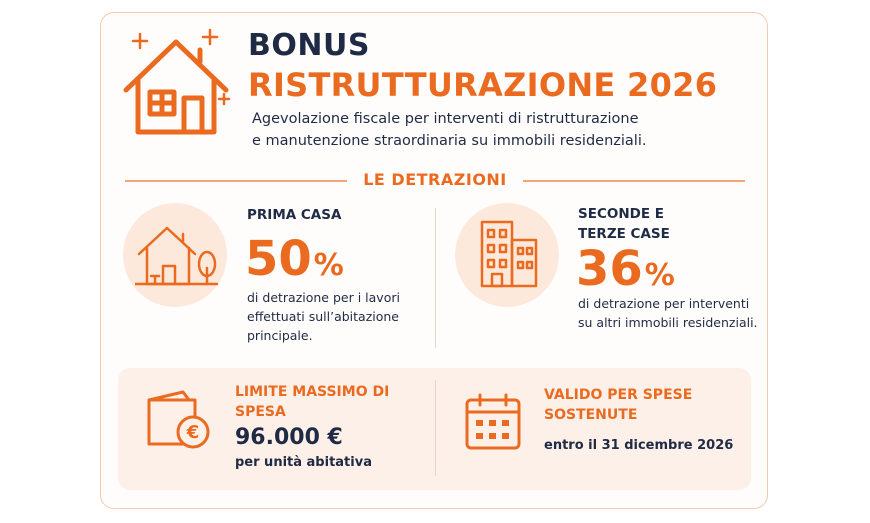 The width and height of the screenshot is (870, 523). I want to click on wallet-icon: €, so click(178, 419).